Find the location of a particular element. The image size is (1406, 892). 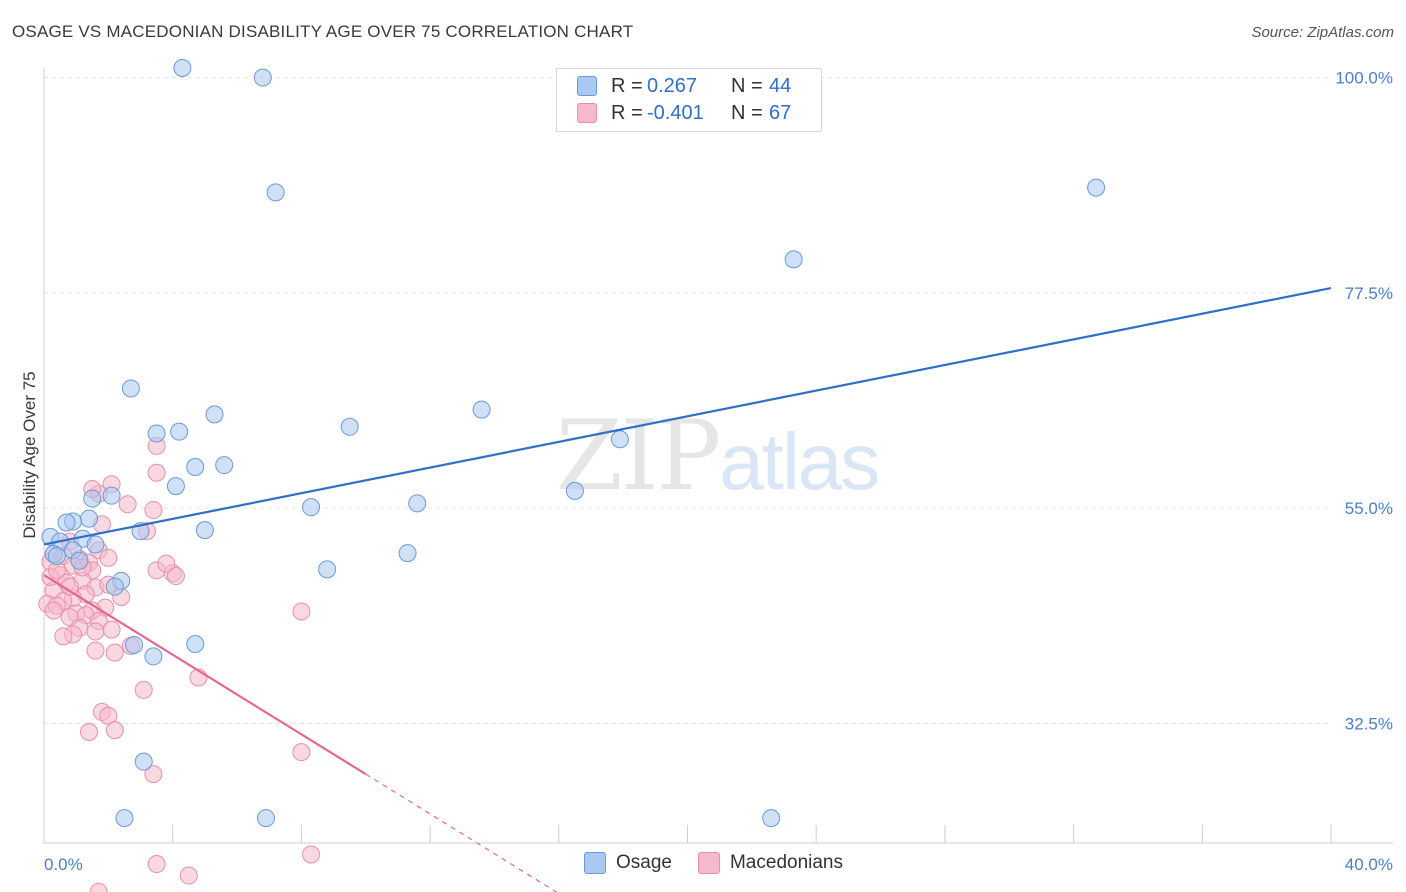

legend-r-value: -0.401 is located at coordinates (675, 112).